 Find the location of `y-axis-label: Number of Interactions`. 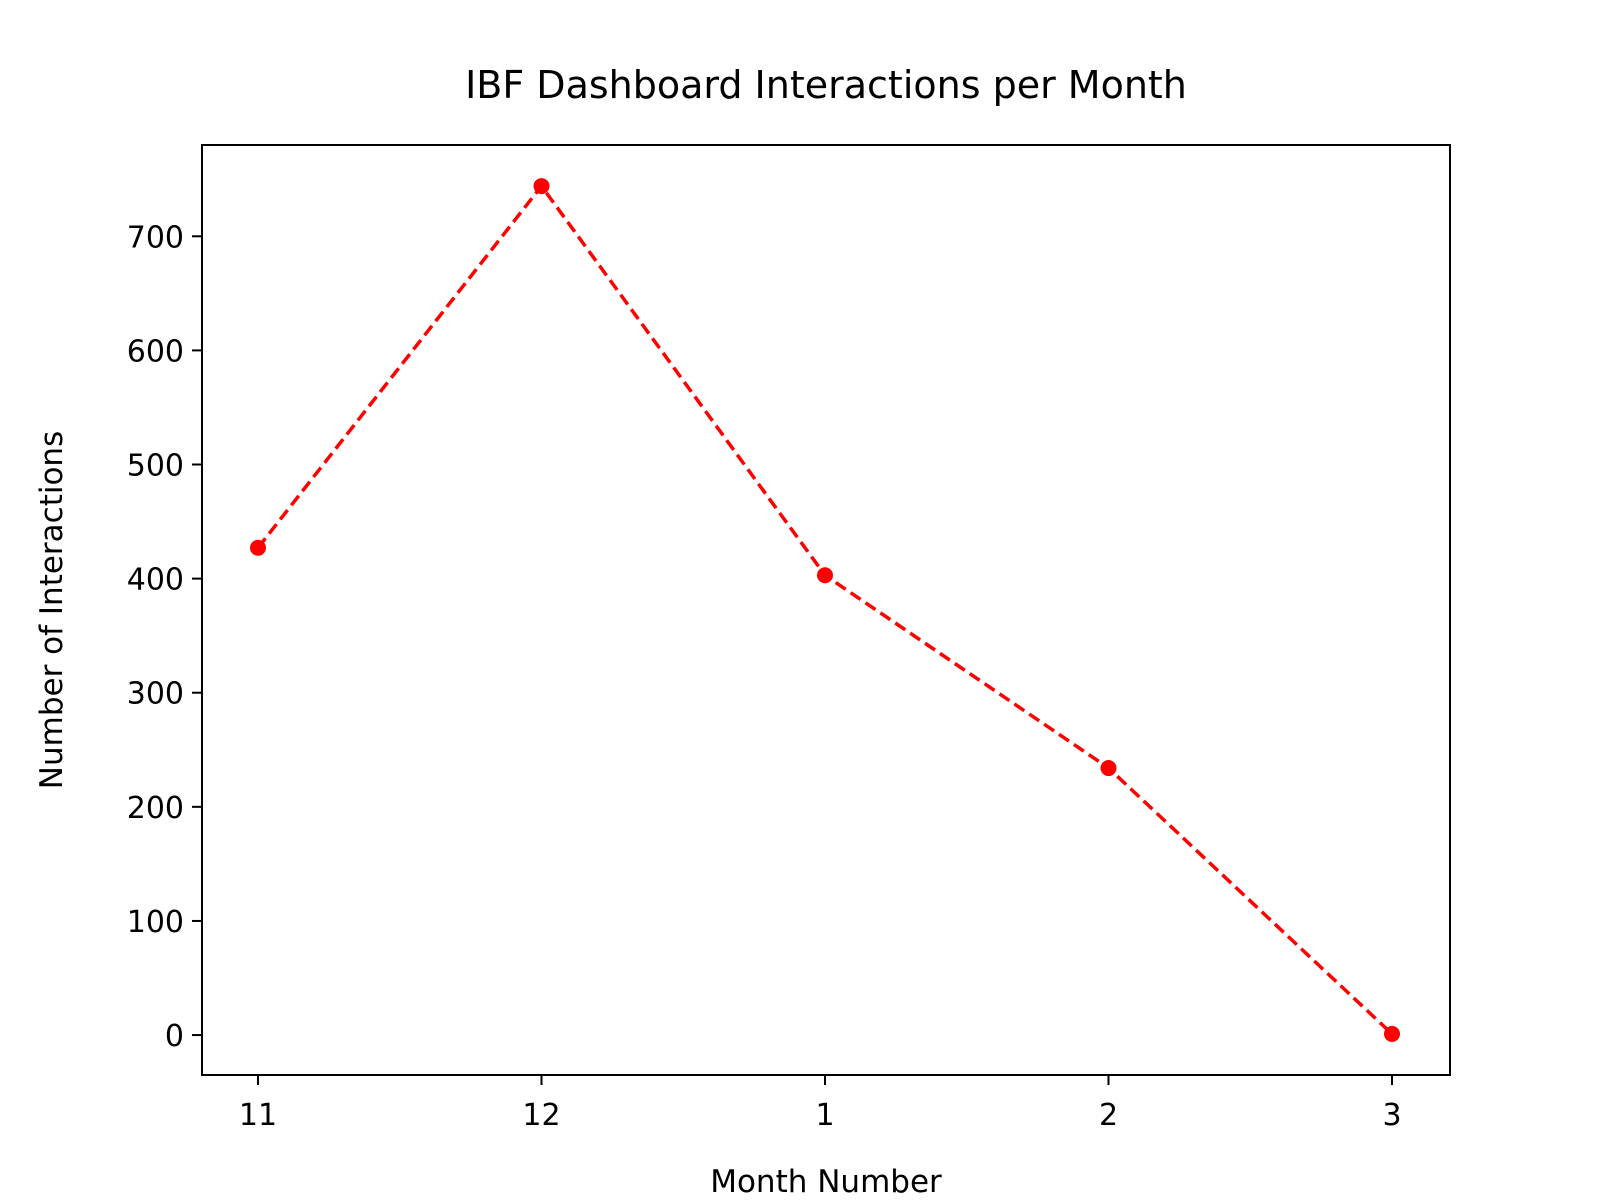

y-axis-label: Number of Interactions is located at coordinates (52, 610).